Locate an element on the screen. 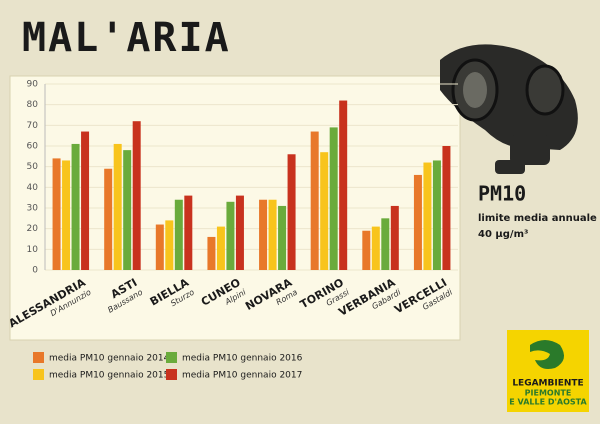 This screenshot has height=424, width=600. title: MAL'ARIA is located at coordinates (126, 38).